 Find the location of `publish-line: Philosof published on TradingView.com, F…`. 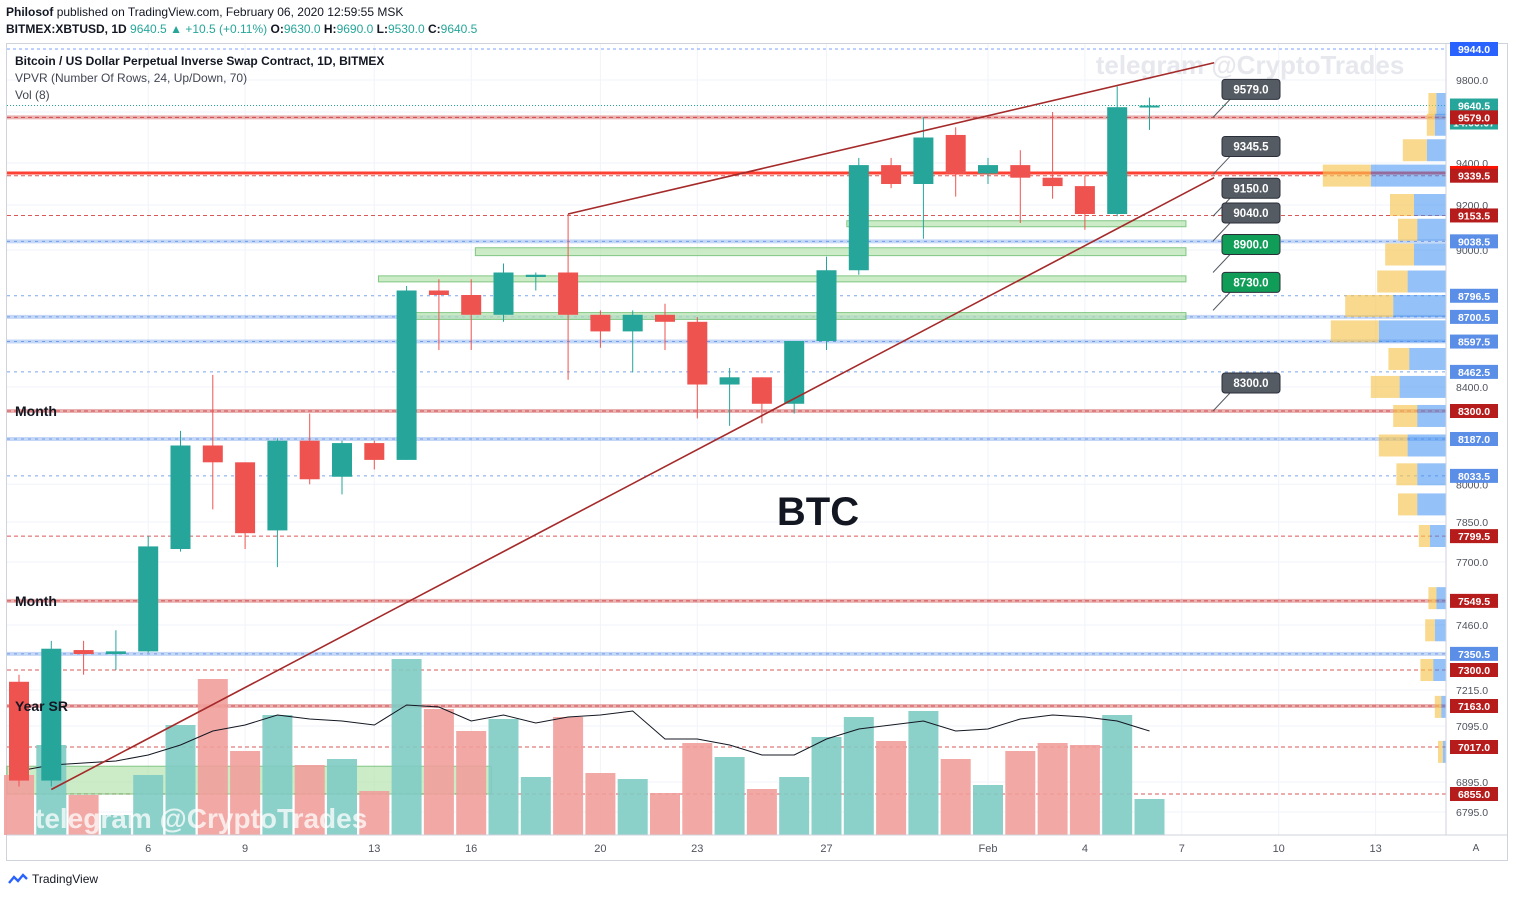

publish-line: Philosof published on TradingView.com, F… is located at coordinates (204, 12).